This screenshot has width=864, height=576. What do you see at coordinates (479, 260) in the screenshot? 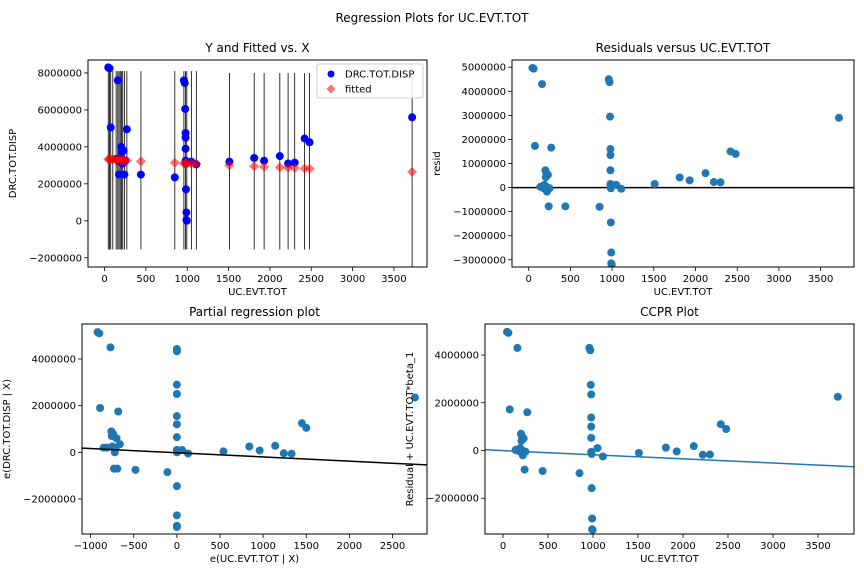
I see `y-tick-label: −3000000` at bounding box center [479, 260].